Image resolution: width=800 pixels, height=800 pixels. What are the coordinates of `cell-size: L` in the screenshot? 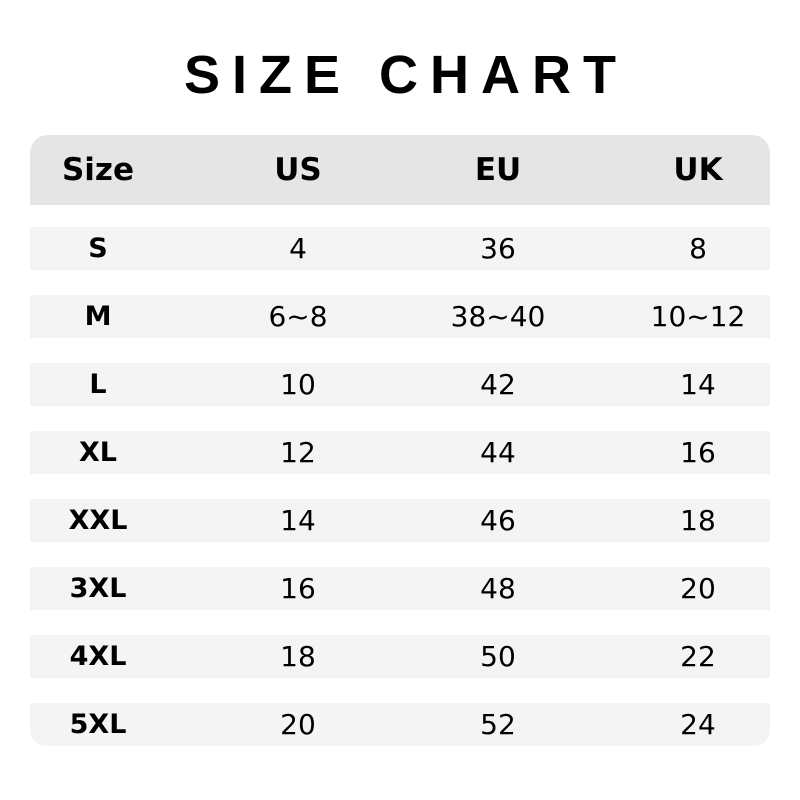 It's located at (98, 384).